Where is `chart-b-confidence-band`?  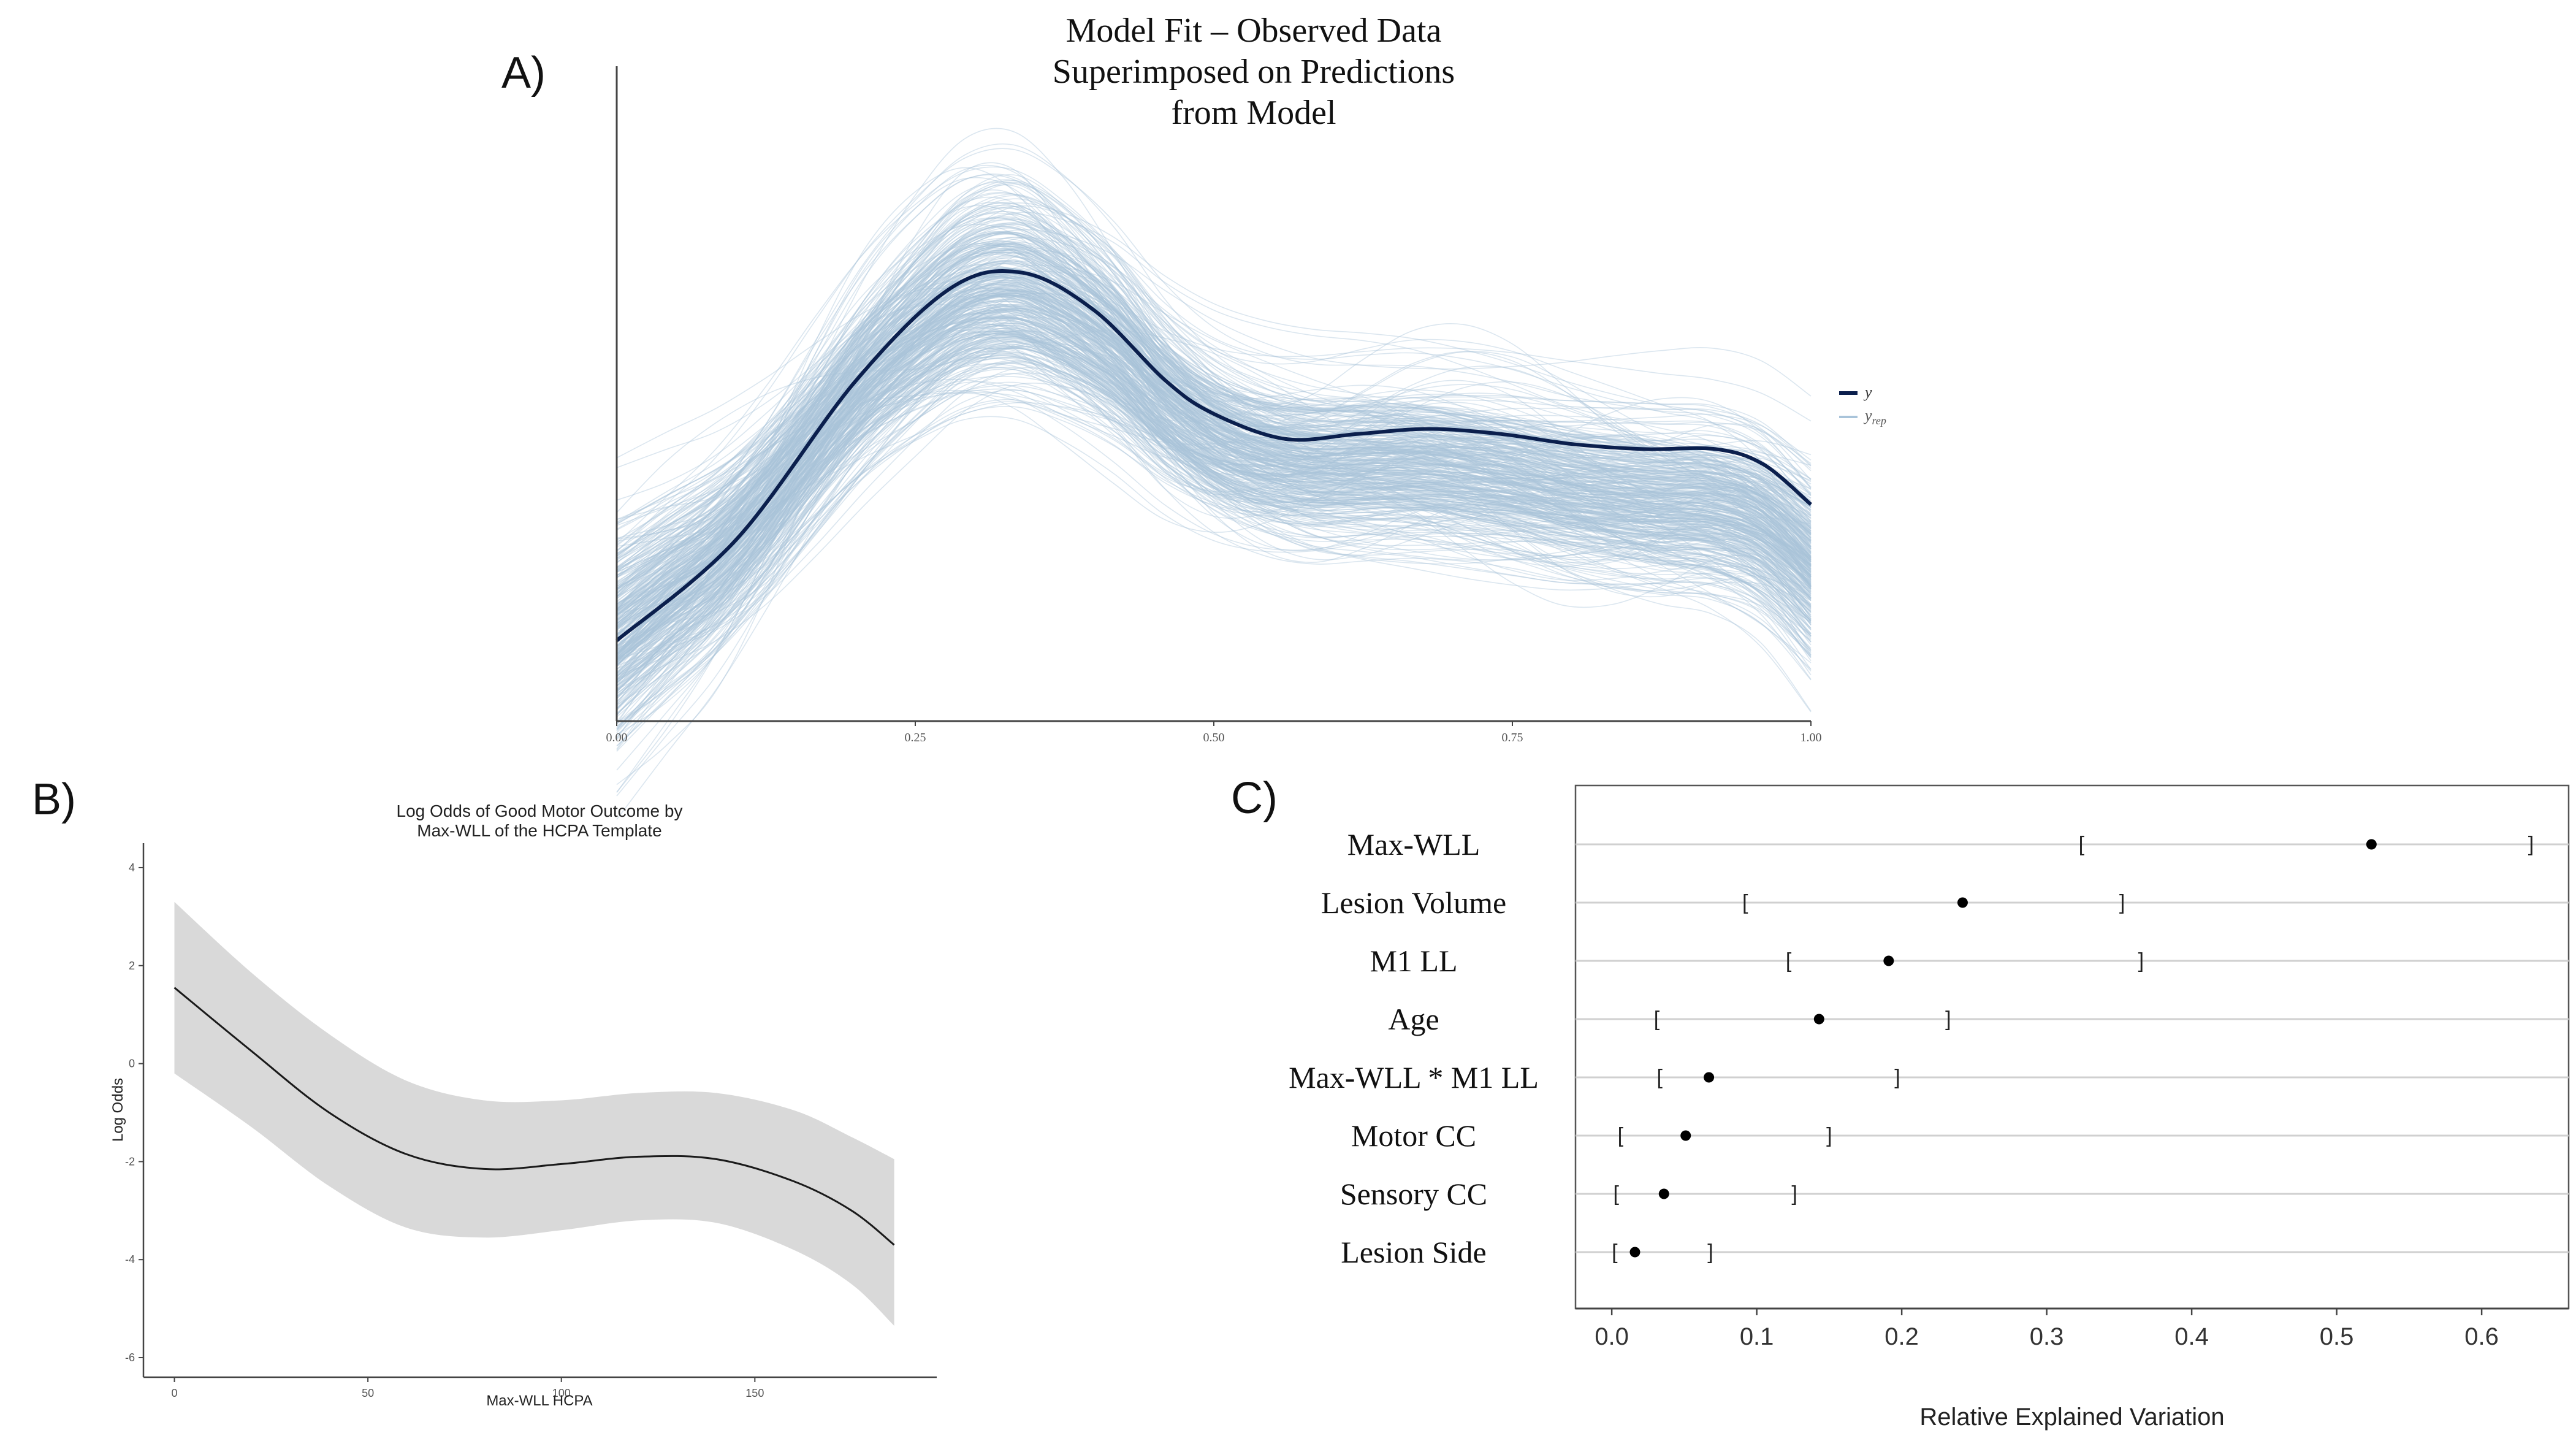
chart-b-confidence-band is located at coordinates (534, 1113).